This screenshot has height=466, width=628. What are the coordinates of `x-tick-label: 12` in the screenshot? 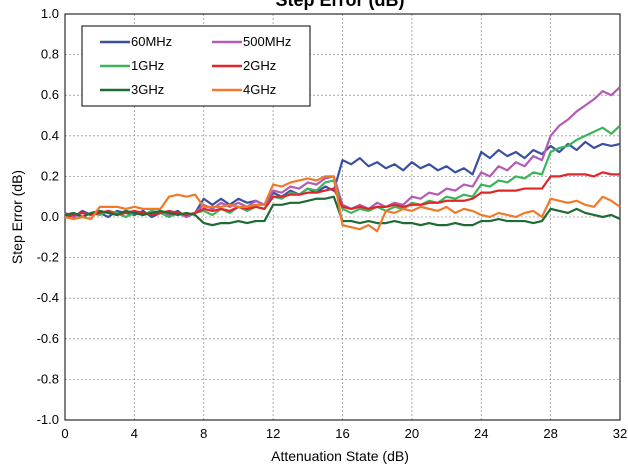 It's located at (273, 433).